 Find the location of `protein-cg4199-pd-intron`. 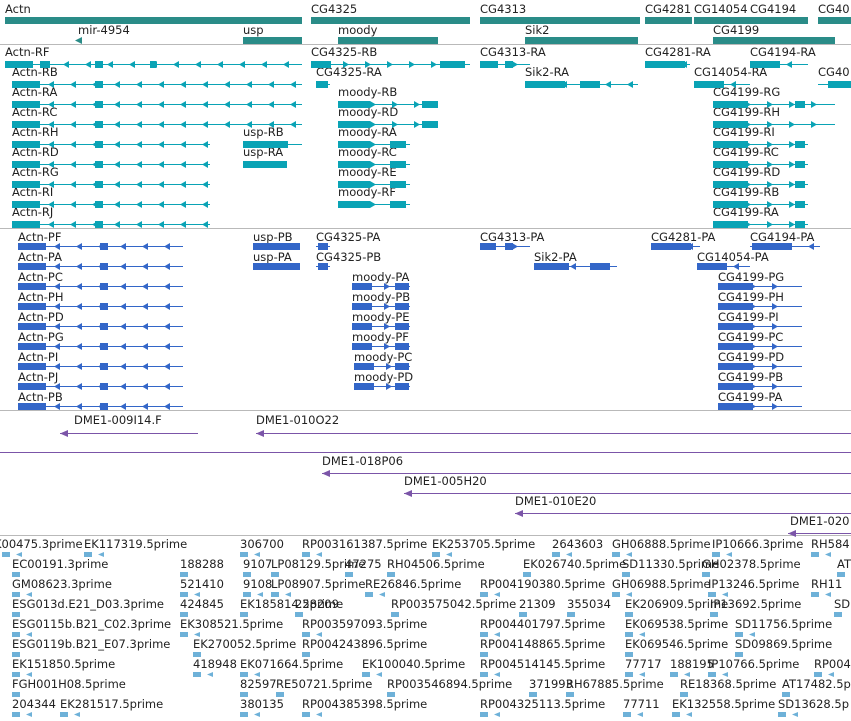

protein-cg4199-pd-intron is located at coordinates (760, 366).